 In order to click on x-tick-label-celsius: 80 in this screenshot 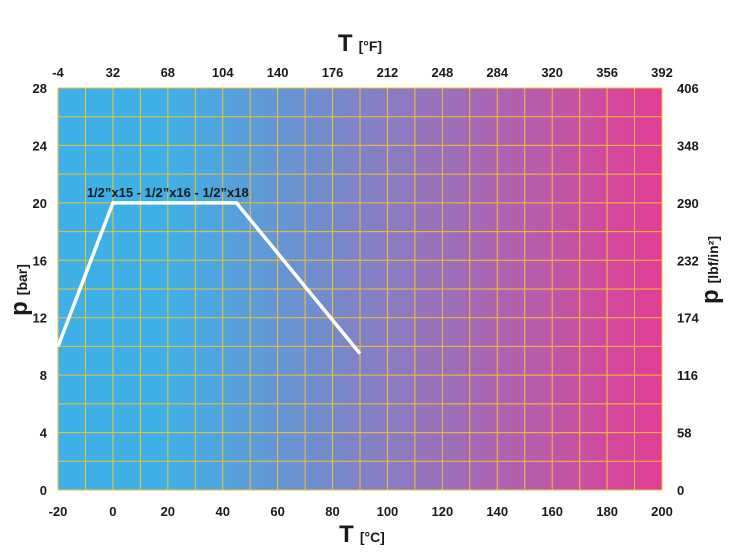, I will do `click(332, 511)`.